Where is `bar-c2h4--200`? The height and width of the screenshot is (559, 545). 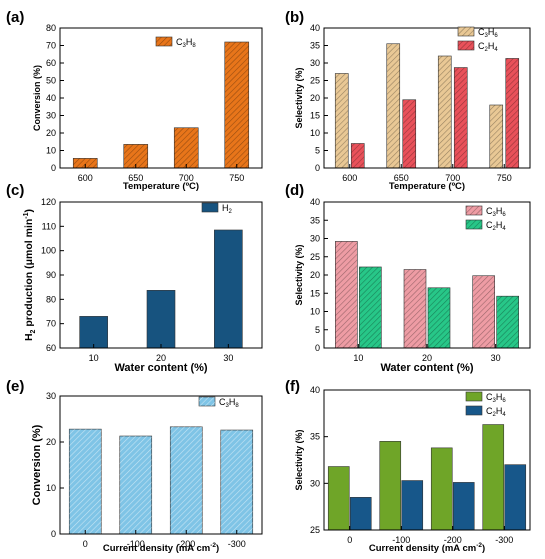
bar-c2h4--200 is located at coordinates (463, 506).